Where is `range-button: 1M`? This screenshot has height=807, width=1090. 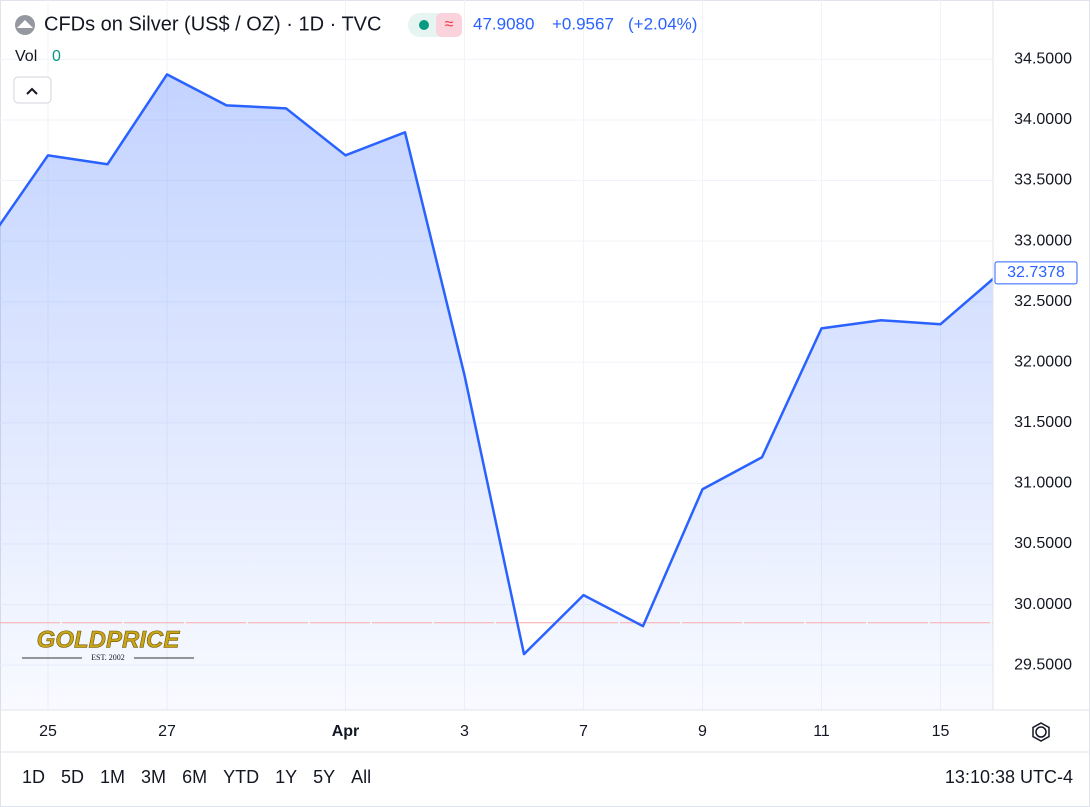 range-button: 1M is located at coordinates (112, 777).